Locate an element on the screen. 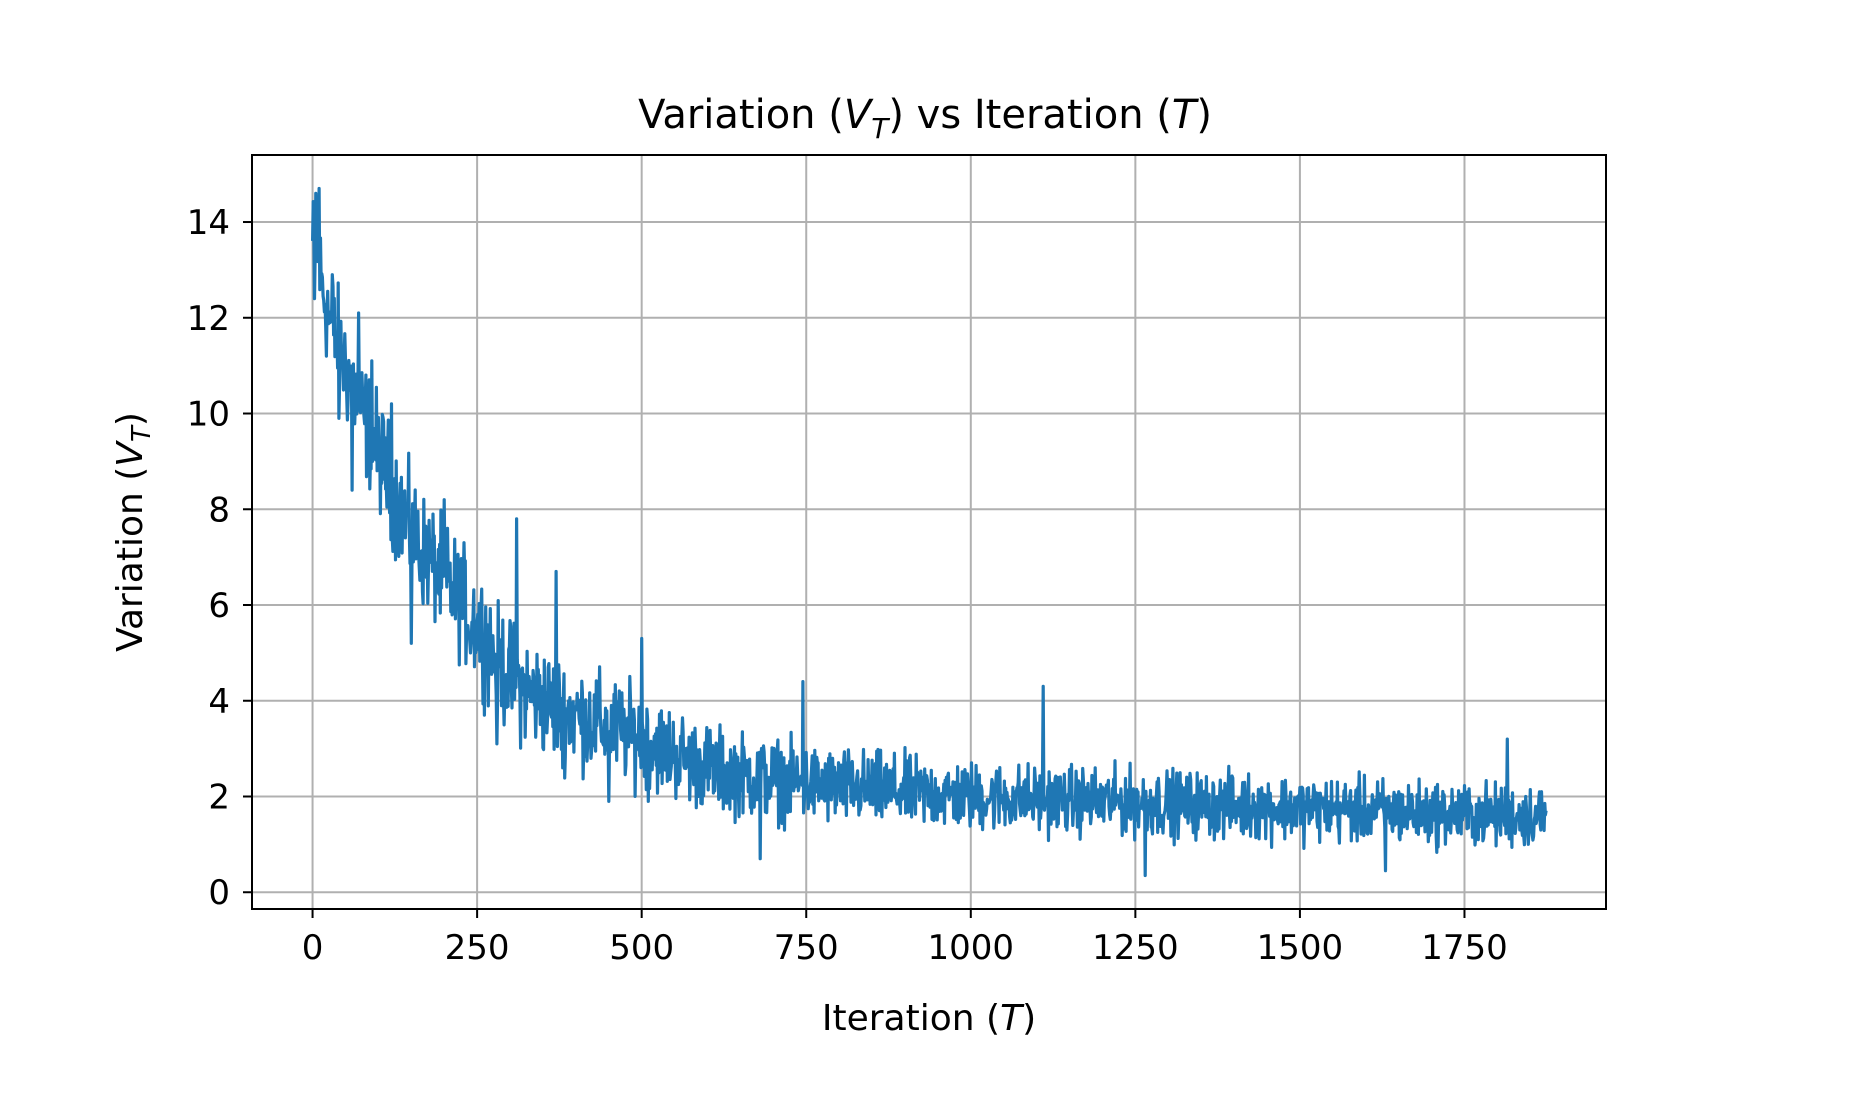 The height and width of the screenshot is (1102, 1850). x-tick-label: 1000 is located at coordinates (971, 948).